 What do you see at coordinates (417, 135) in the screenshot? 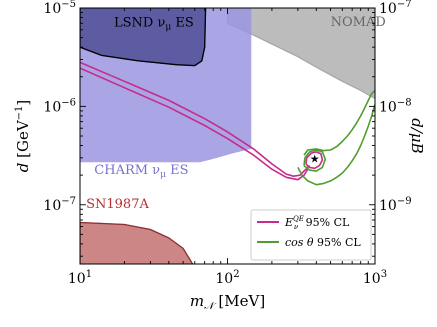
I see `y2-axis-title: d/μB` at bounding box center [417, 135].